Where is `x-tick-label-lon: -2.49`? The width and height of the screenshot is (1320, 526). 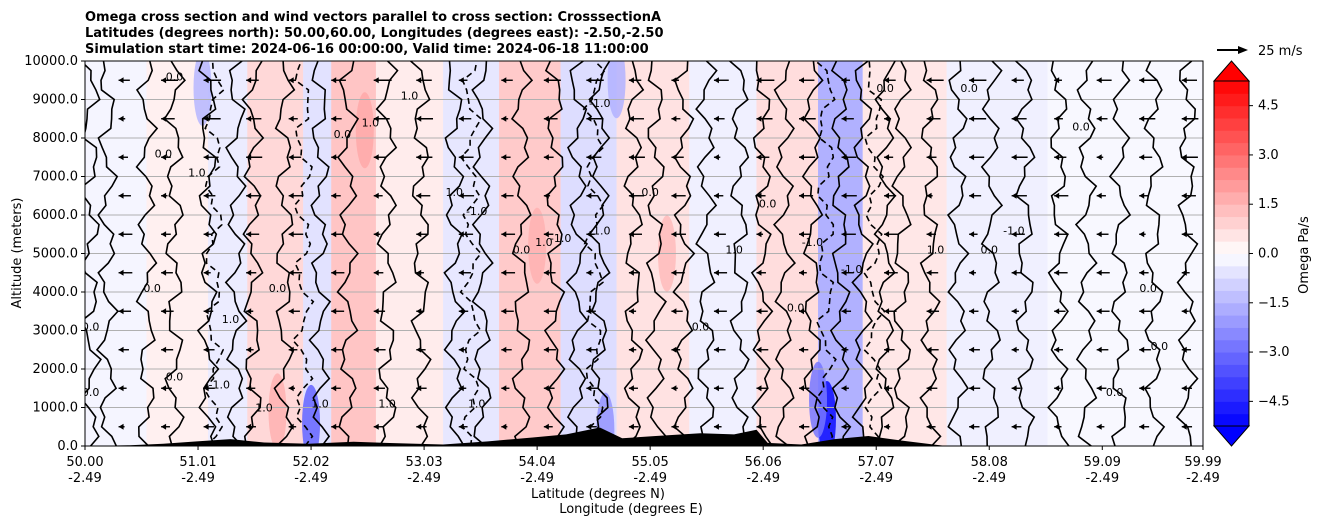
x-tick-label-lon: -2.49 is located at coordinates (85, 478).